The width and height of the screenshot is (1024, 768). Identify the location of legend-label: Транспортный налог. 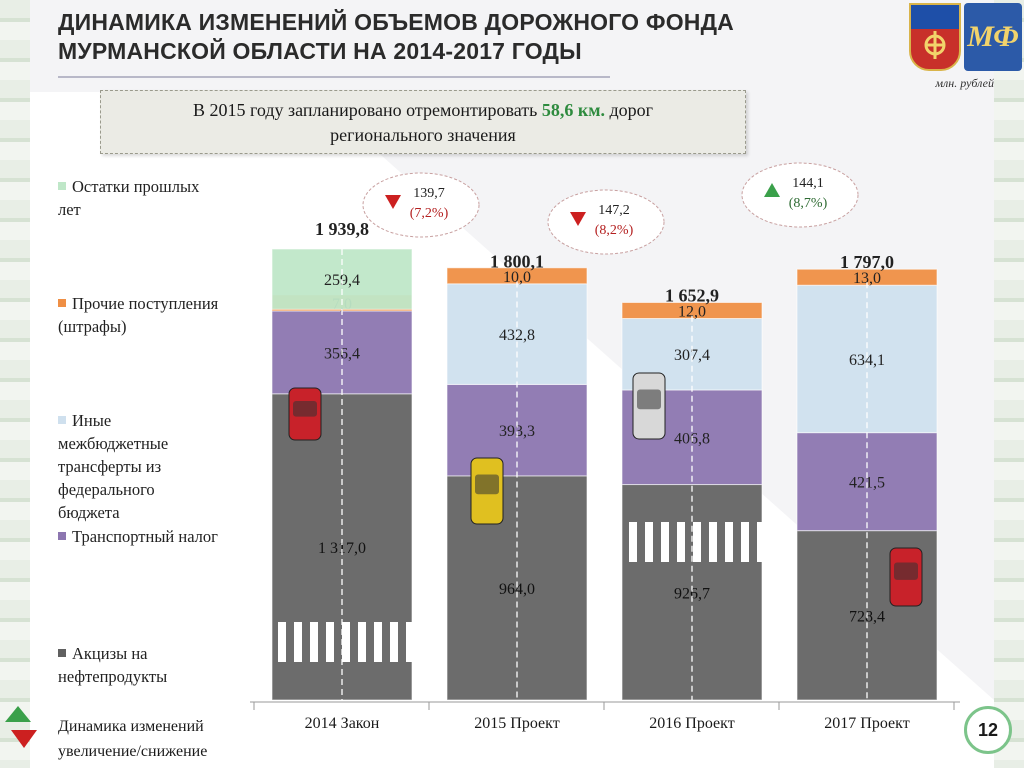
(145, 536).